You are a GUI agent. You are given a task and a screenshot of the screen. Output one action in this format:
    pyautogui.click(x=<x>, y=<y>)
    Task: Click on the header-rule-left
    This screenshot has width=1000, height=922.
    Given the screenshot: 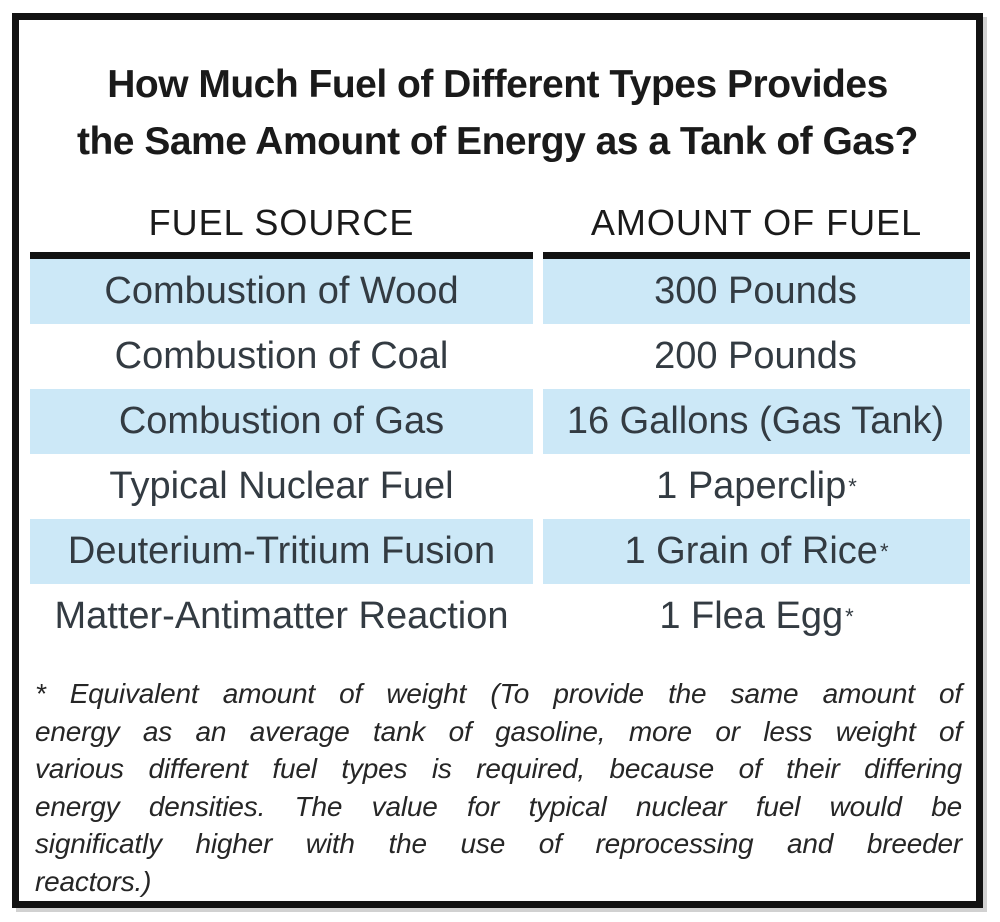 What is the action you would take?
    pyautogui.click(x=281, y=255)
    